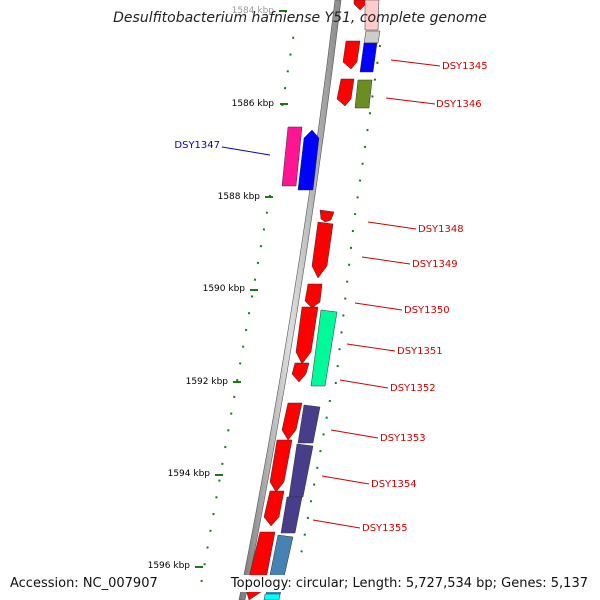 The image size is (600, 600). What do you see at coordinates (253, 11) in the screenshot?
I see `kbp-label: 1584 kbp` at bounding box center [253, 11].